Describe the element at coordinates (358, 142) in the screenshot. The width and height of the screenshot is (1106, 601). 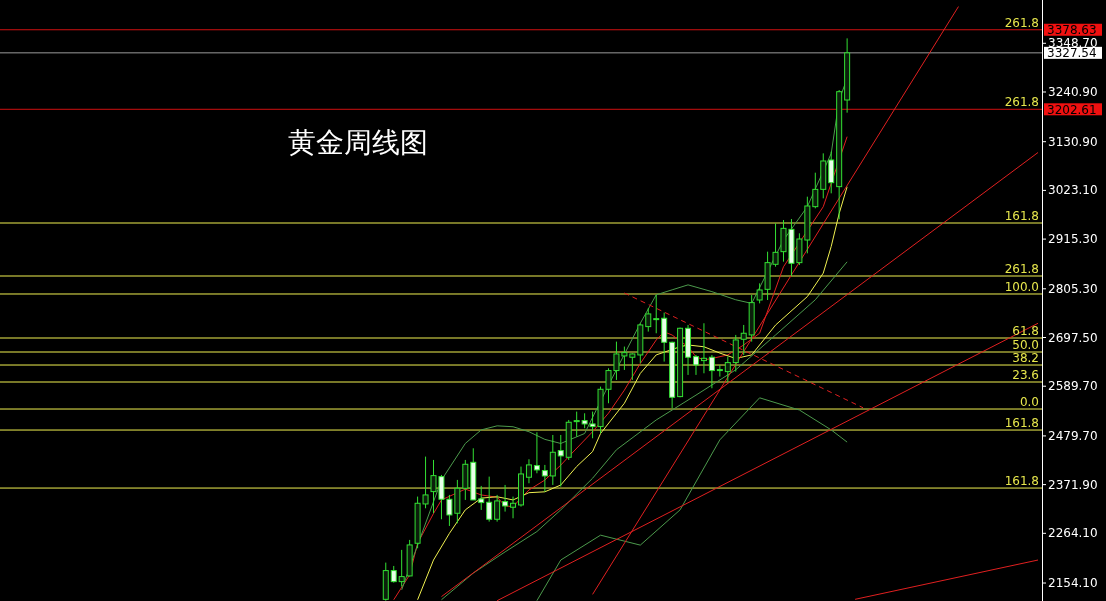
I see `text: 黄金周线图` at that location.